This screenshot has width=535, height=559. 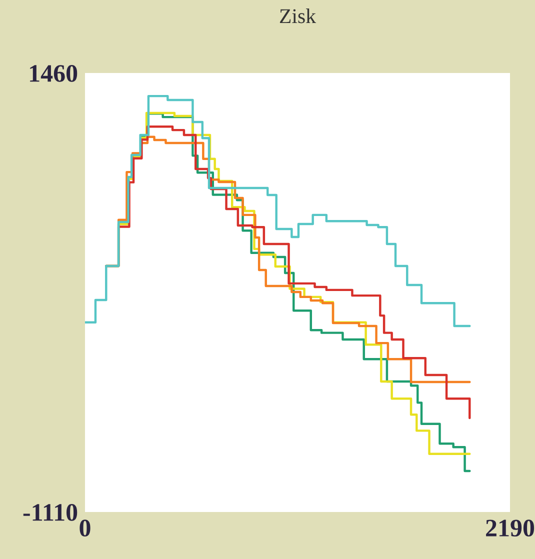 I want to click on chart-title: Zisk, so click(x=298, y=16).